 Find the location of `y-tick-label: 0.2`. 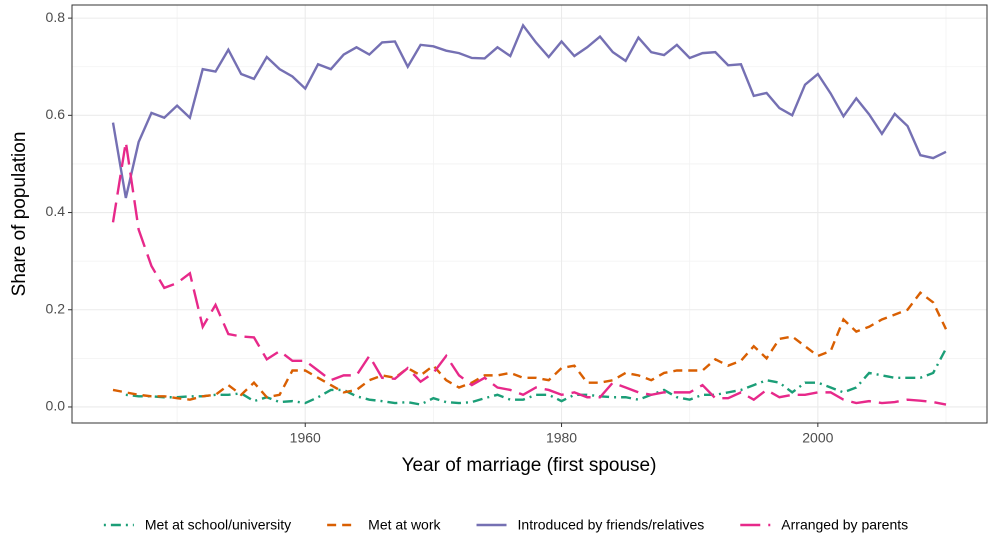

y-tick-label: 0.2 is located at coordinates (56, 308).